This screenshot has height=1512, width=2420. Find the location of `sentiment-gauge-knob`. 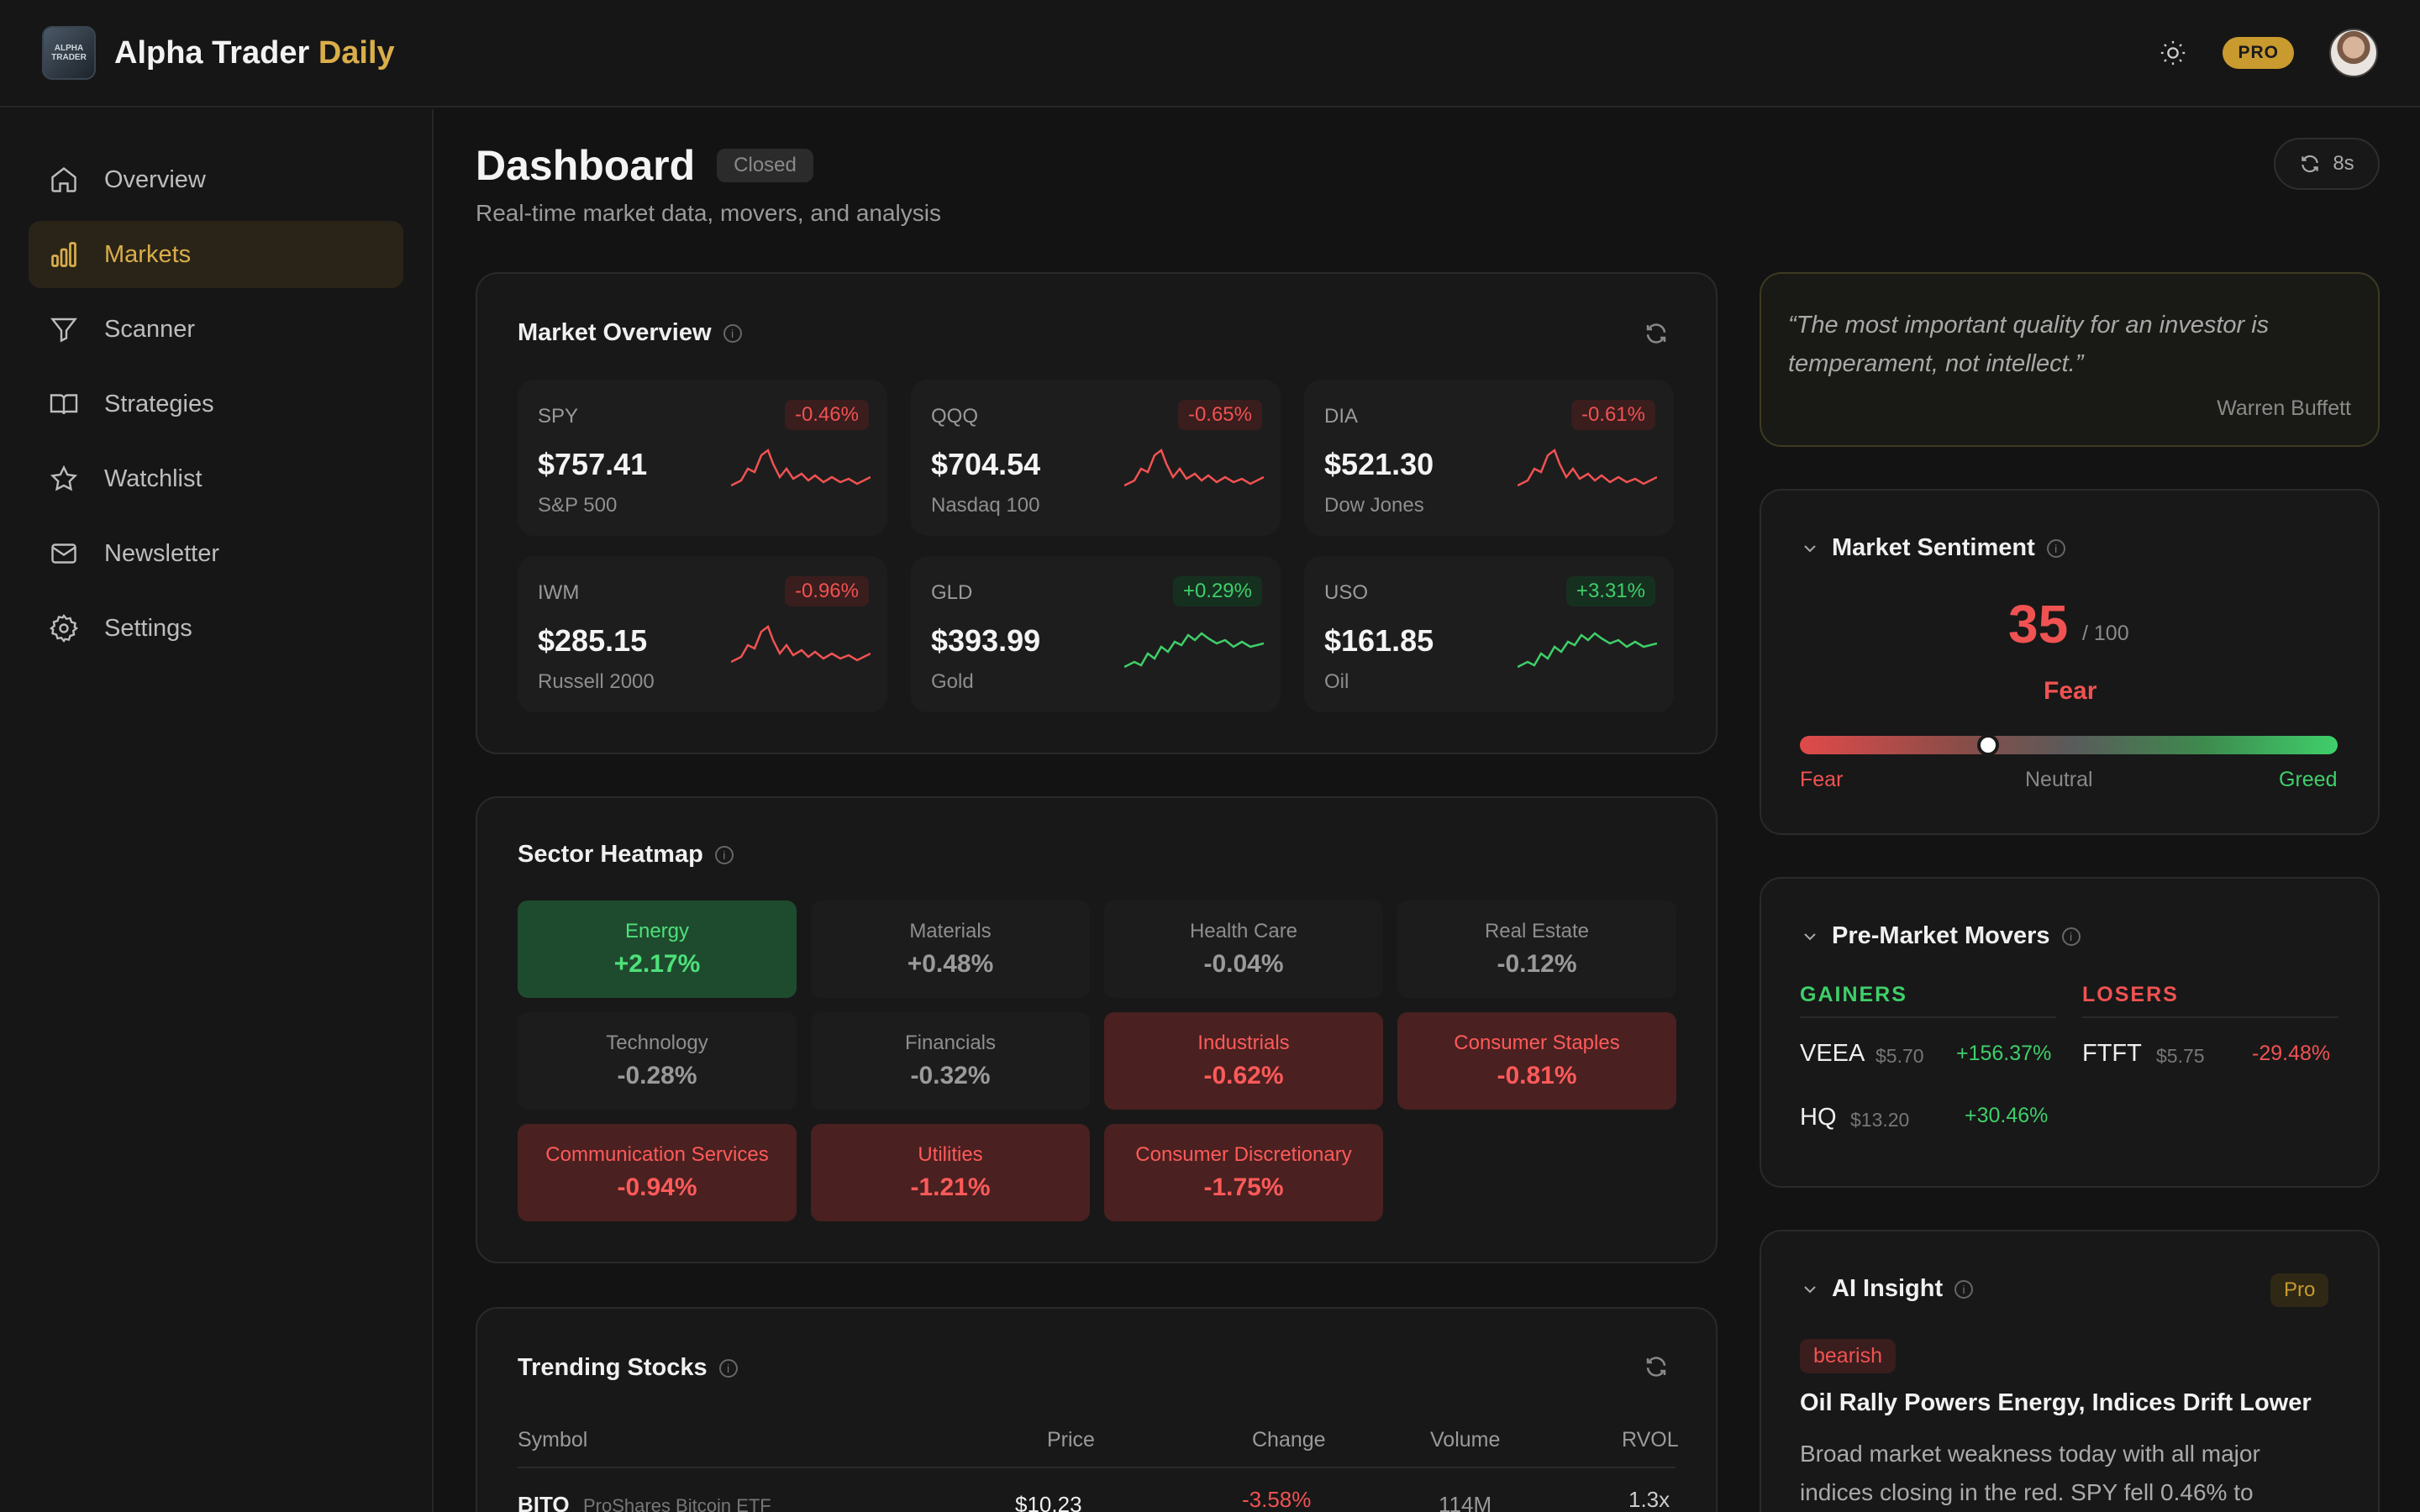

sentiment-gauge-knob is located at coordinates (1988, 745).